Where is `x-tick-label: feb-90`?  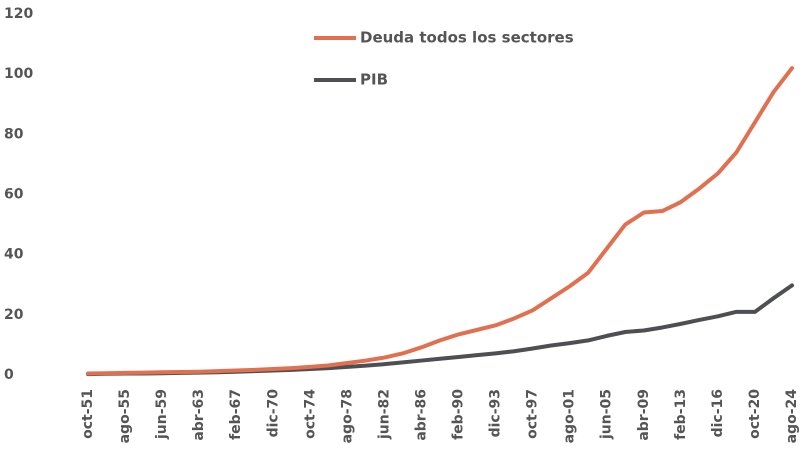 x-tick-label: feb-90 is located at coordinates (459, 414).